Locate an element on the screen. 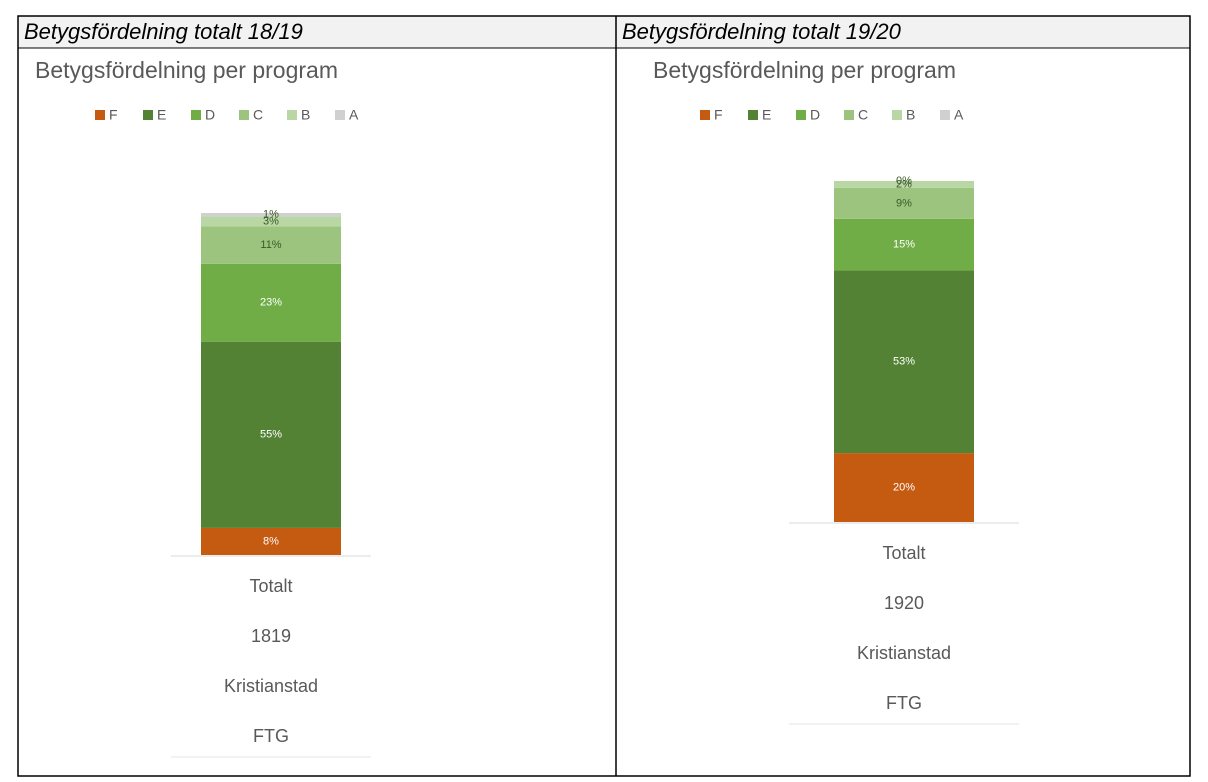 This screenshot has width=1208, height=782. data-label: 20% is located at coordinates (904, 487).